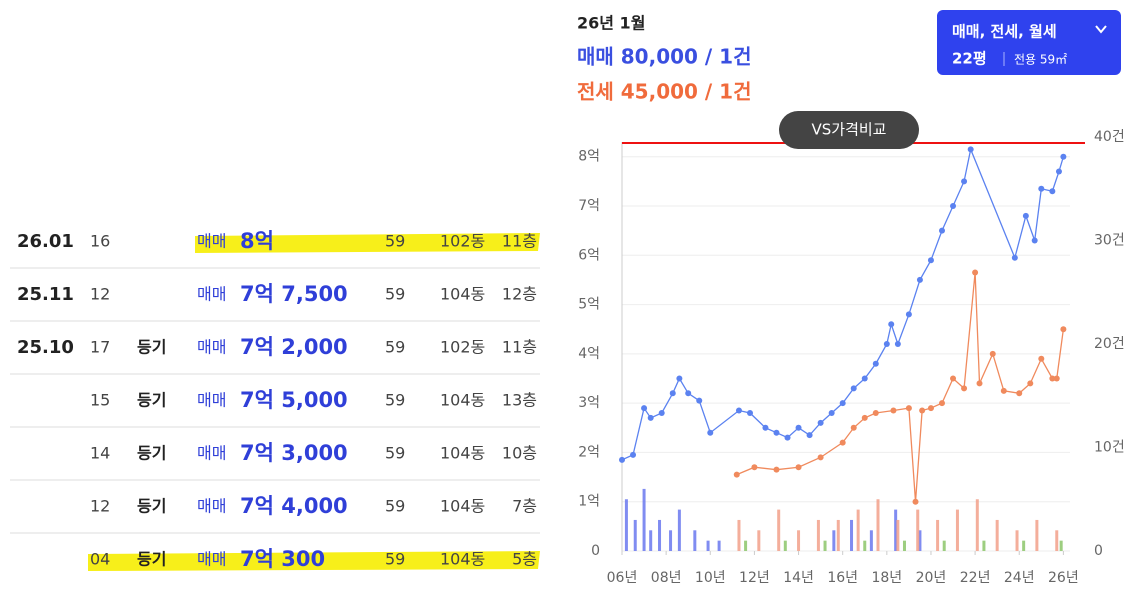 The image size is (1141, 602). I want to click on cell-floor: 12층, so click(519, 294).